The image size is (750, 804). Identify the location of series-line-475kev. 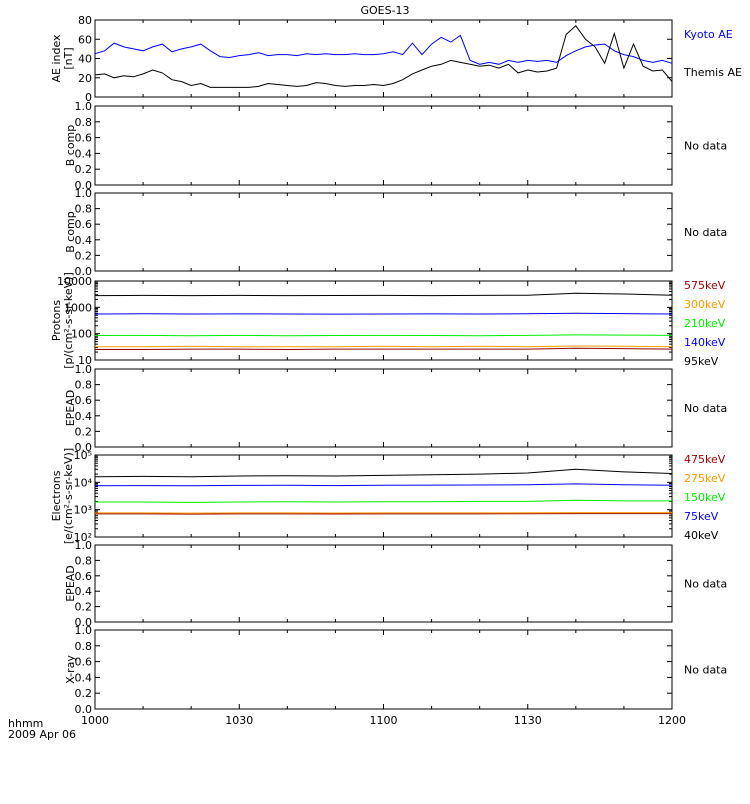
(383, 514).